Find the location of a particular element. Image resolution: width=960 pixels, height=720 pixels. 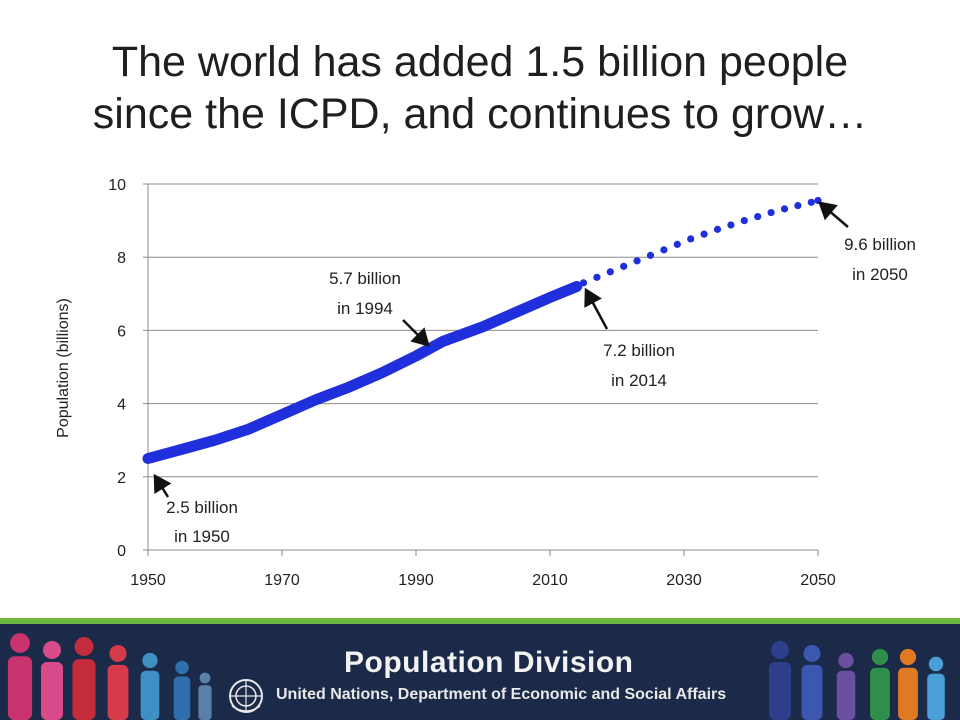

annotation-arrow-2014 is located at coordinates (596, 308).